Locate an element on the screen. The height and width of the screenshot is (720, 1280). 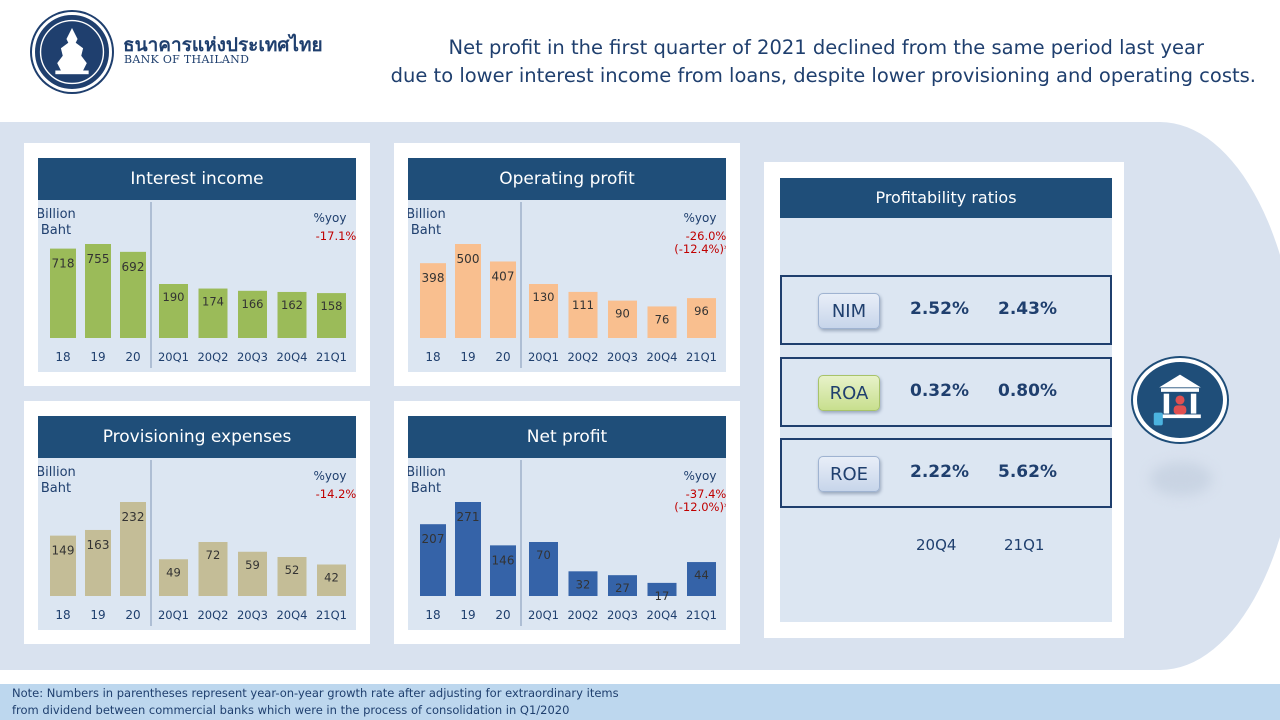
net-profit-annual-value-19: 271 is located at coordinates (468, 517).